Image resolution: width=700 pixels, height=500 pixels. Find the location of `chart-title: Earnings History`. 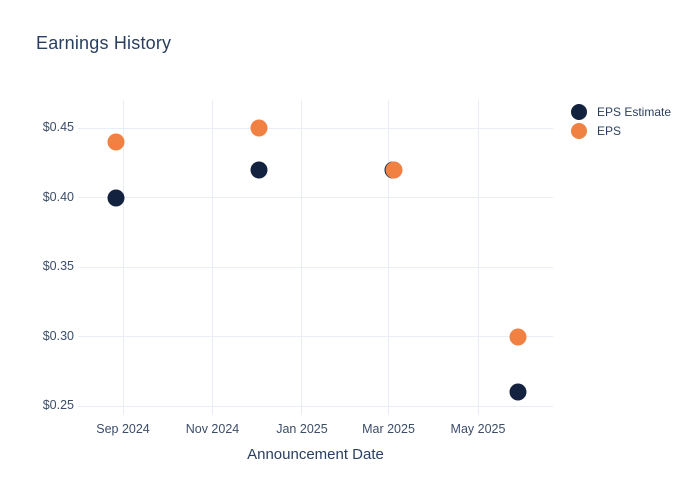

chart-title: Earnings History is located at coordinates (104, 43).